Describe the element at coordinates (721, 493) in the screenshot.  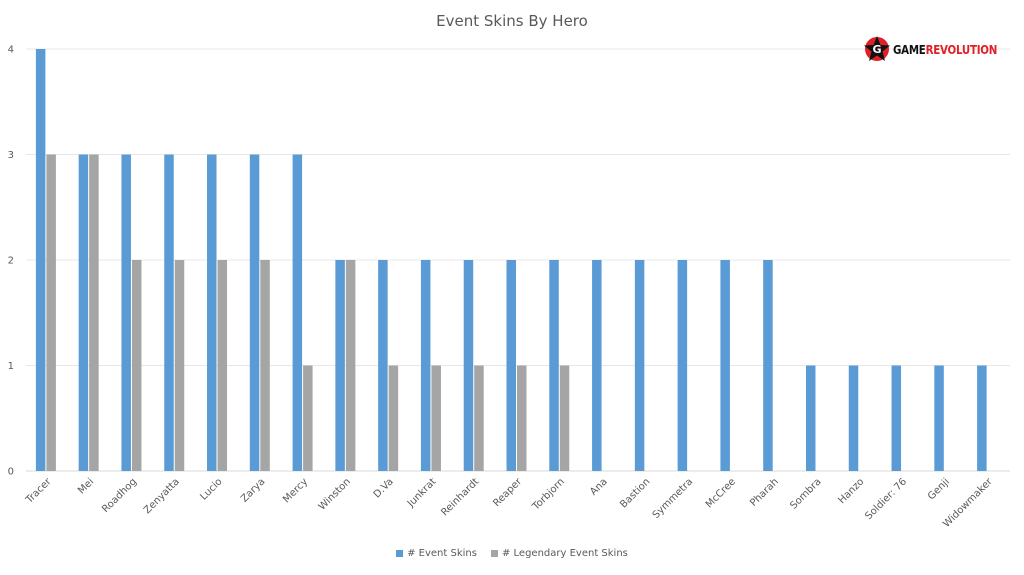
I see `x-tick-label: McCree` at that location.